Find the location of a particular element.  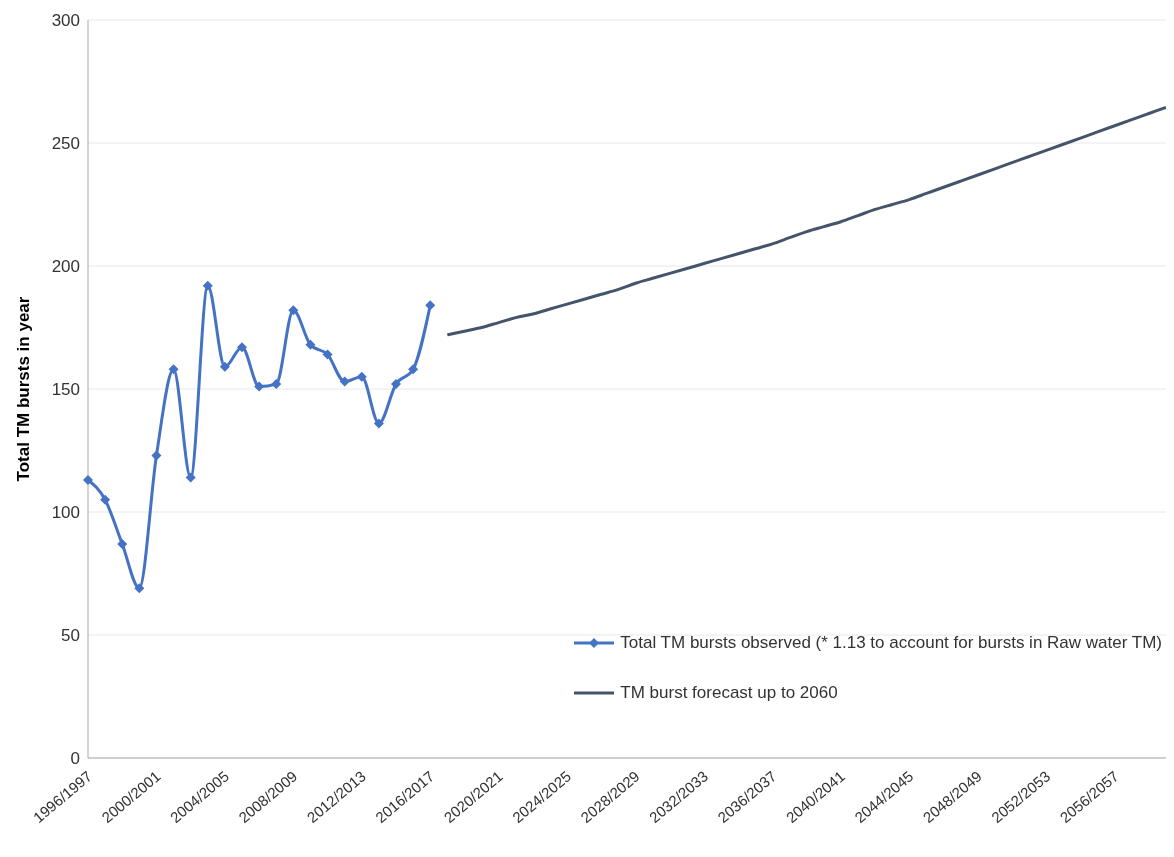

y-tick-label: 250 is located at coordinates (65, 144).